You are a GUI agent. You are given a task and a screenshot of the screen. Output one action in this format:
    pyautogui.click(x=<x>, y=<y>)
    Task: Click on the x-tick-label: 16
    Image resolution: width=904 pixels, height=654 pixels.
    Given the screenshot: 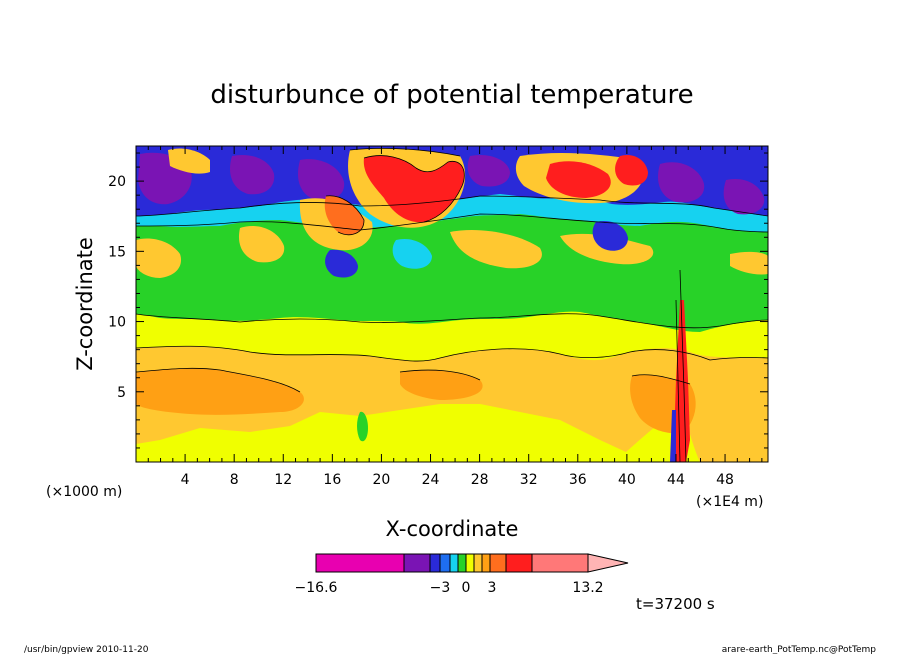 What is the action you would take?
    pyautogui.click(x=332, y=480)
    